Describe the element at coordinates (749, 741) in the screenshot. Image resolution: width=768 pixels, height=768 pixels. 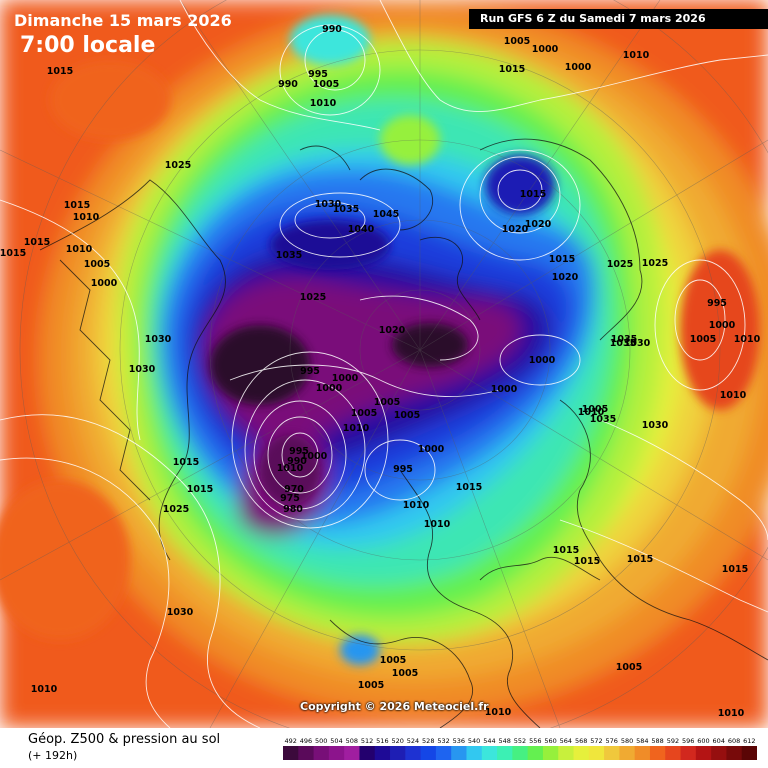
I see `scale-label: 612` at that location.